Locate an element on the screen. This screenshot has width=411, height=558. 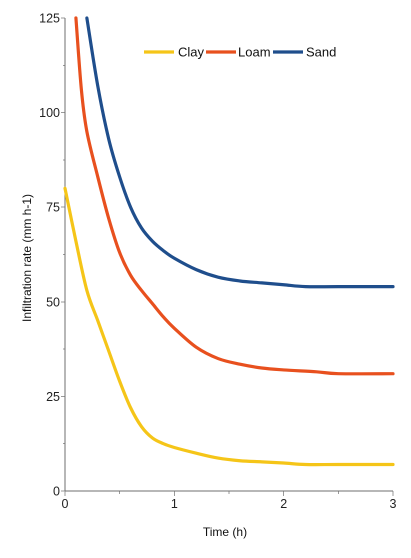
legend: Clay Loam Sand is located at coordinates (240, 52).